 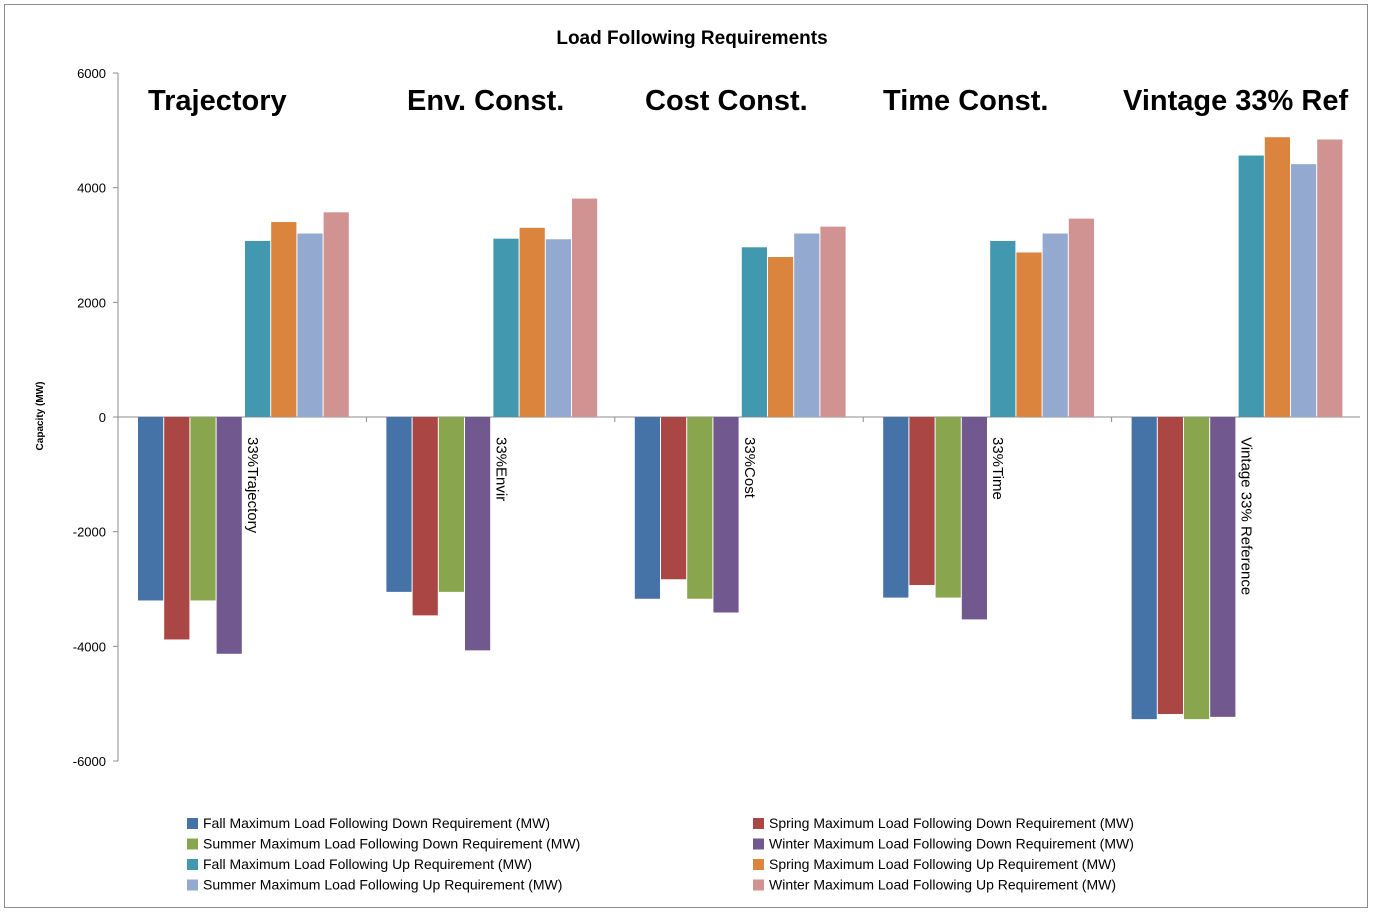 What do you see at coordinates (40, 416) in the screenshot?
I see `y-axis-label: Capacity (MW)` at bounding box center [40, 416].